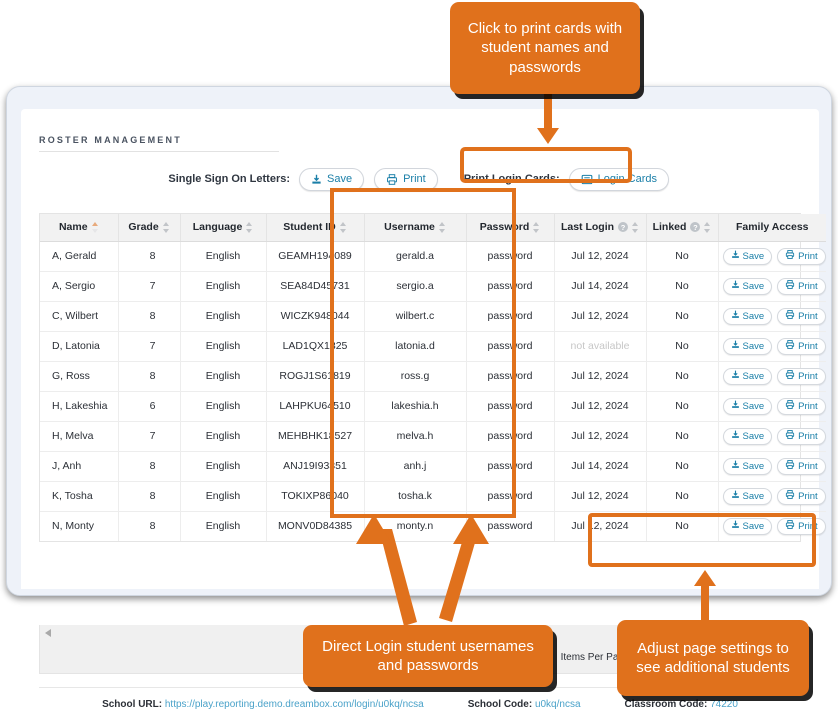 The height and width of the screenshot is (710, 838). What do you see at coordinates (315, 228) in the screenshot?
I see `column-header-sid: Student ID` at bounding box center [315, 228].